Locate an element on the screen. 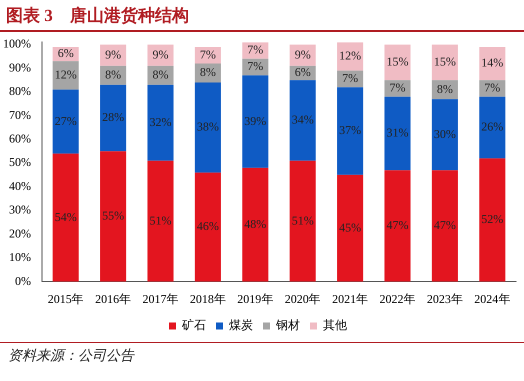 Image resolution: width=524 pixels, height=381 pixels. data-label: 28% is located at coordinates (113, 117).